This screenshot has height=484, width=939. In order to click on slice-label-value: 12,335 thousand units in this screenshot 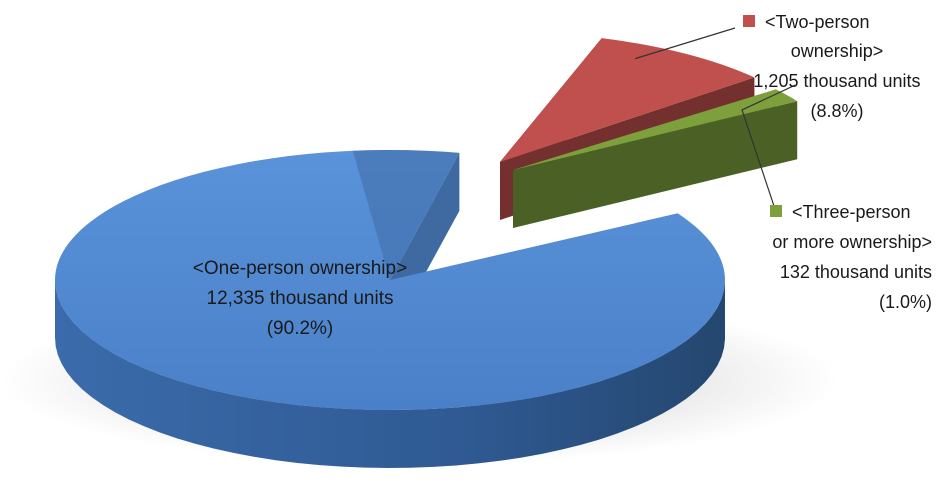, I will do `click(300, 298)`.